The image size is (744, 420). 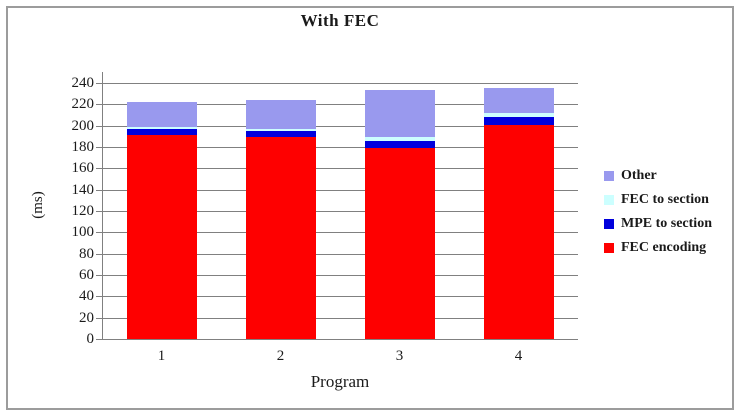 What do you see at coordinates (161, 132) in the screenshot?
I see `bar-1-mpe-to-section` at bounding box center [161, 132].